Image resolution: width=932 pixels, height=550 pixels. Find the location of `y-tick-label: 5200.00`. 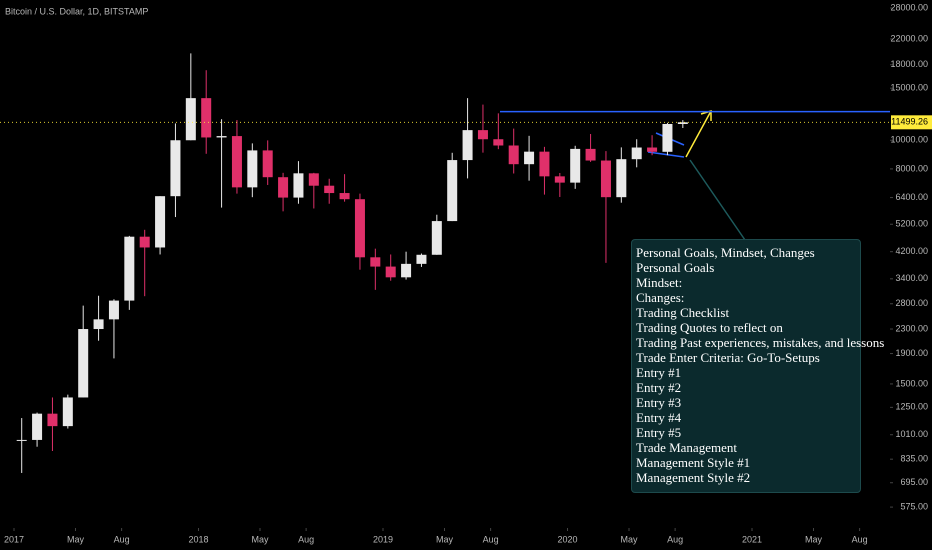

y-tick-label: 5200.00 is located at coordinates (911, 224).